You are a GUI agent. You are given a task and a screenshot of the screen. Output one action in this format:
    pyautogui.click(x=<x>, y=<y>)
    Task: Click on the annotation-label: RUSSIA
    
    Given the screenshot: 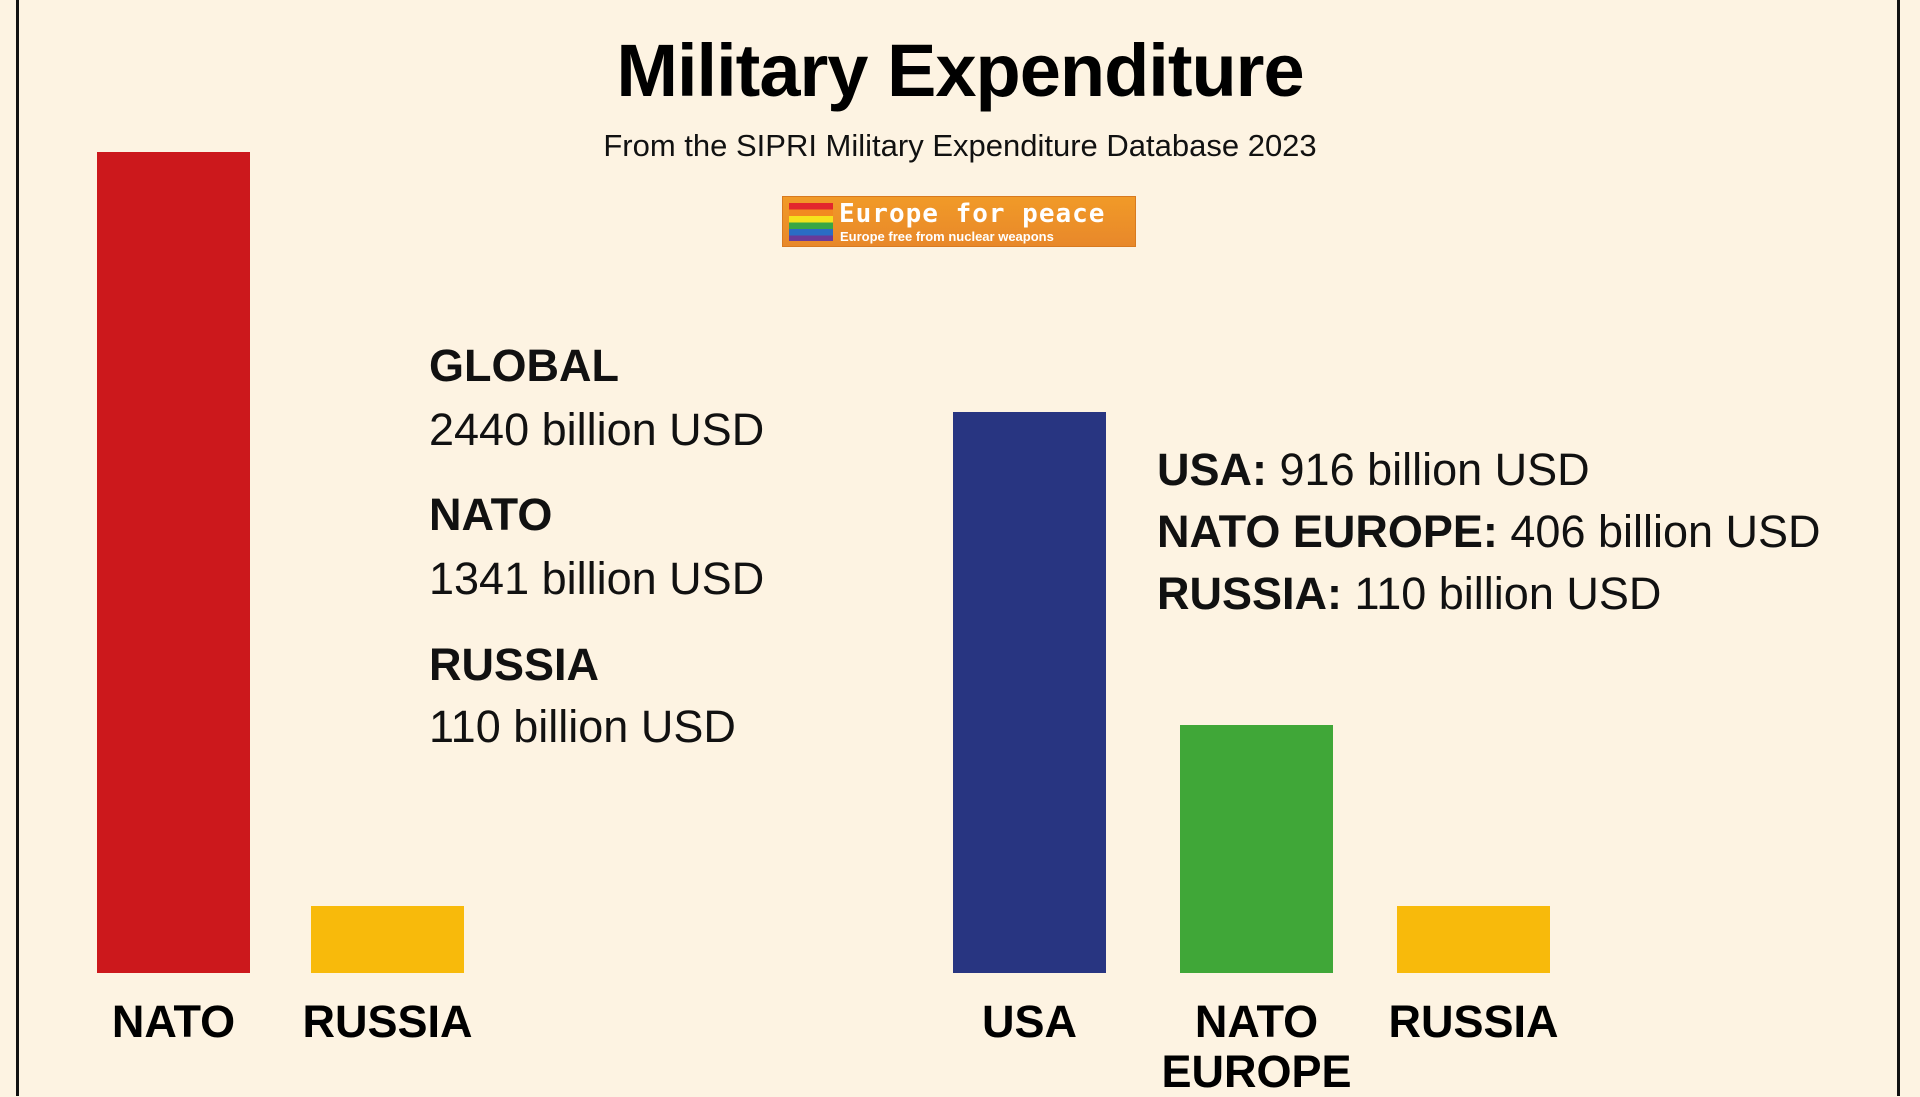 What is the action you would take?
    pyautogui.click(x=514, y=664)
    